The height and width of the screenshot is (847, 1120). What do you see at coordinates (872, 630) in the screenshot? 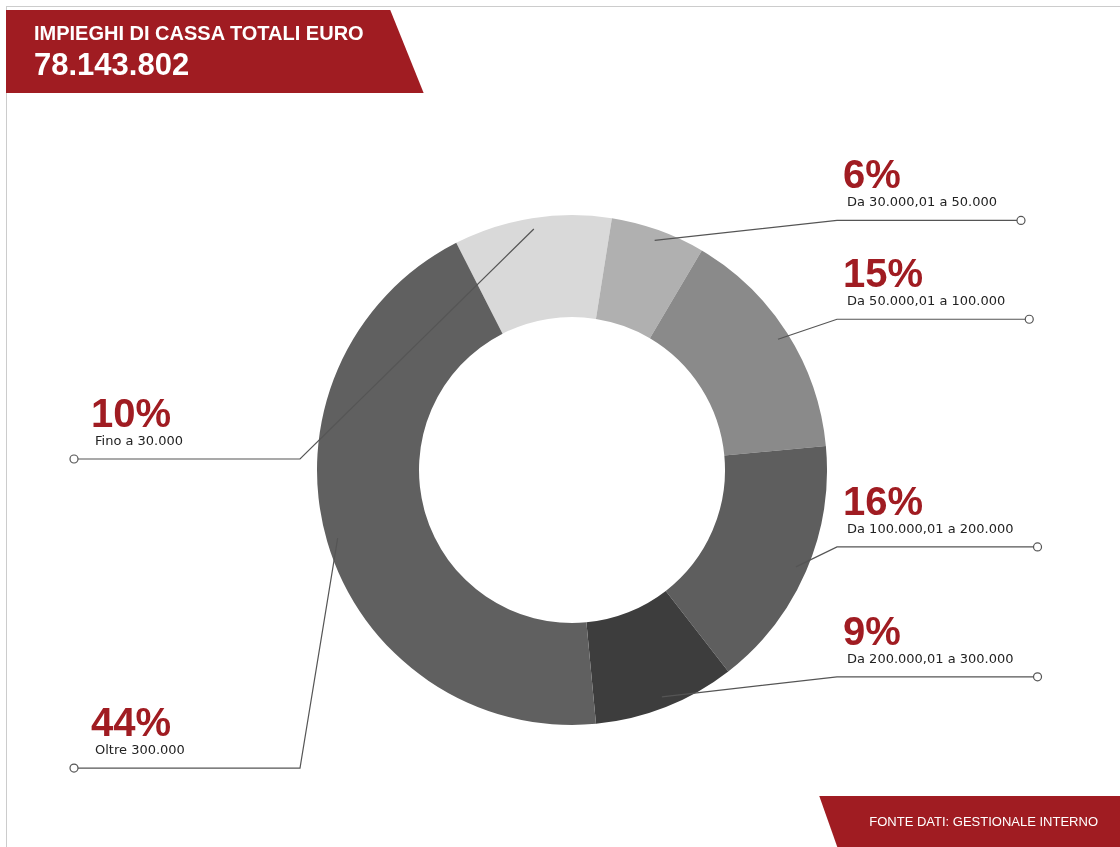
I see `data-label: 9%` at bounding box center [872, 630].